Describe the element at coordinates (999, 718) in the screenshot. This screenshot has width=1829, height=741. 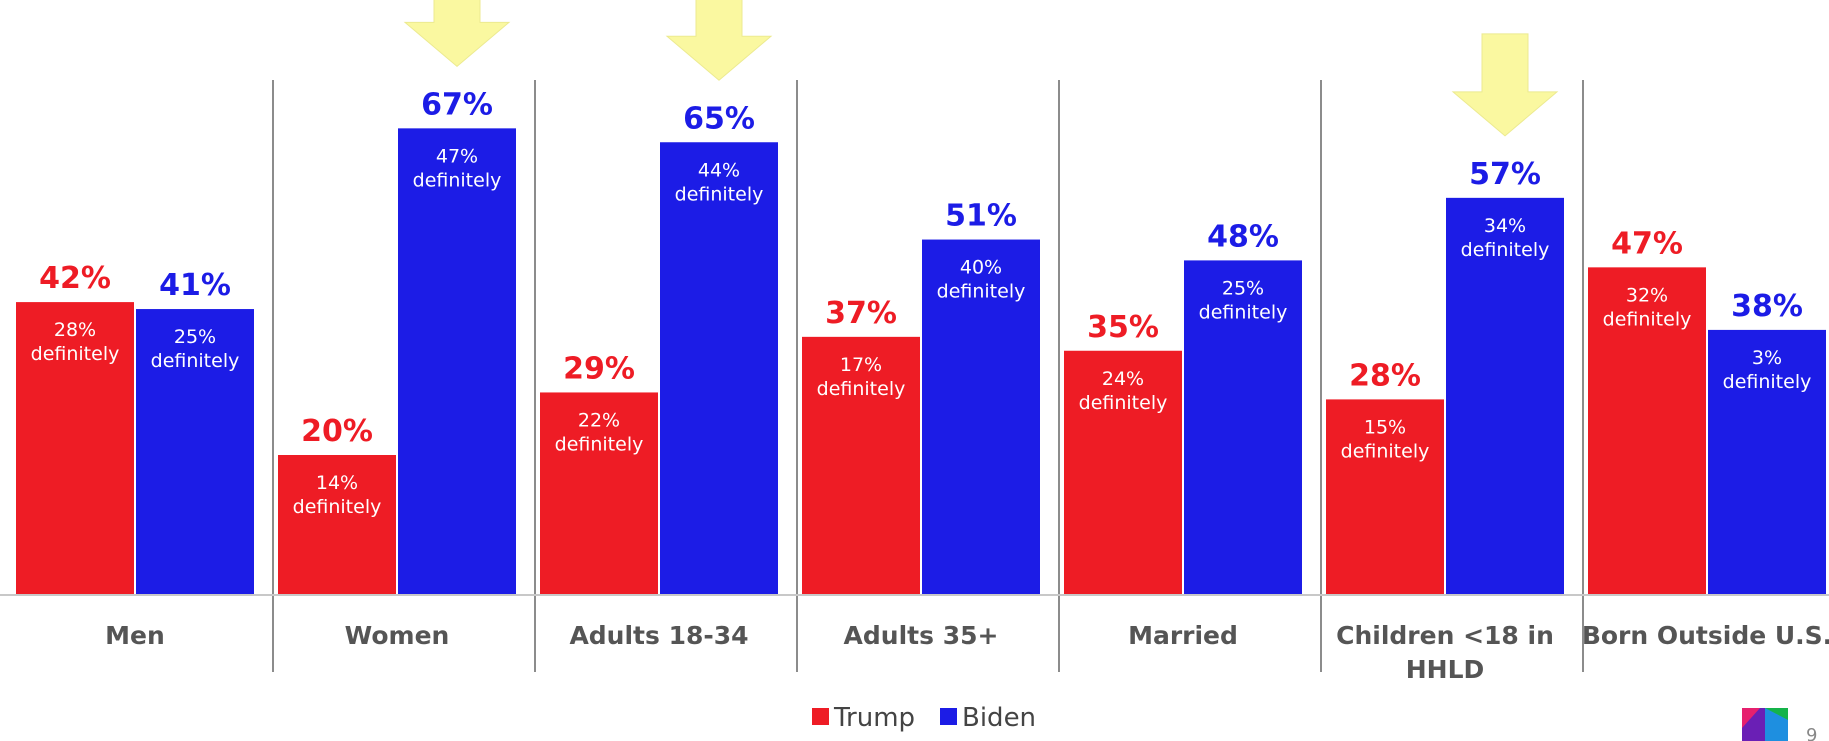
I see `legend-label-biden: Biden` at that location.